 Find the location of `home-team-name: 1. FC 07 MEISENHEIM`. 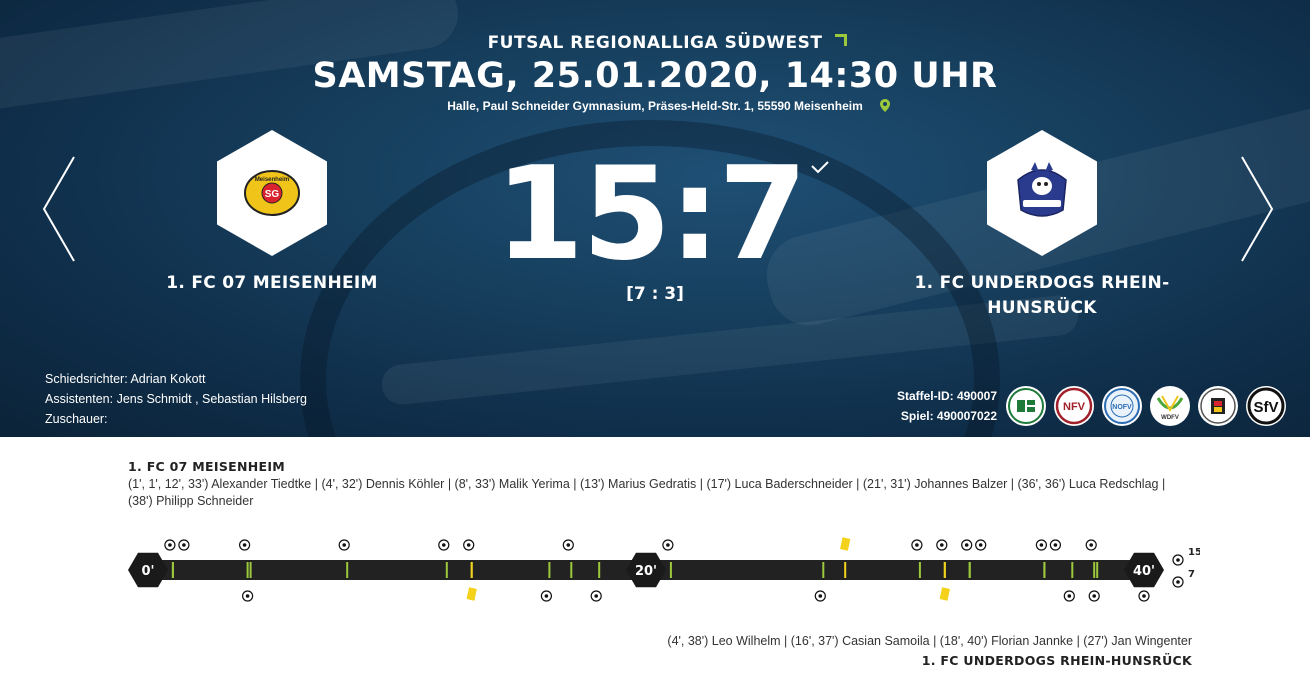

home-team-name: 1. FC 07 MEISENHEIM is located at coordinates (272, 283).